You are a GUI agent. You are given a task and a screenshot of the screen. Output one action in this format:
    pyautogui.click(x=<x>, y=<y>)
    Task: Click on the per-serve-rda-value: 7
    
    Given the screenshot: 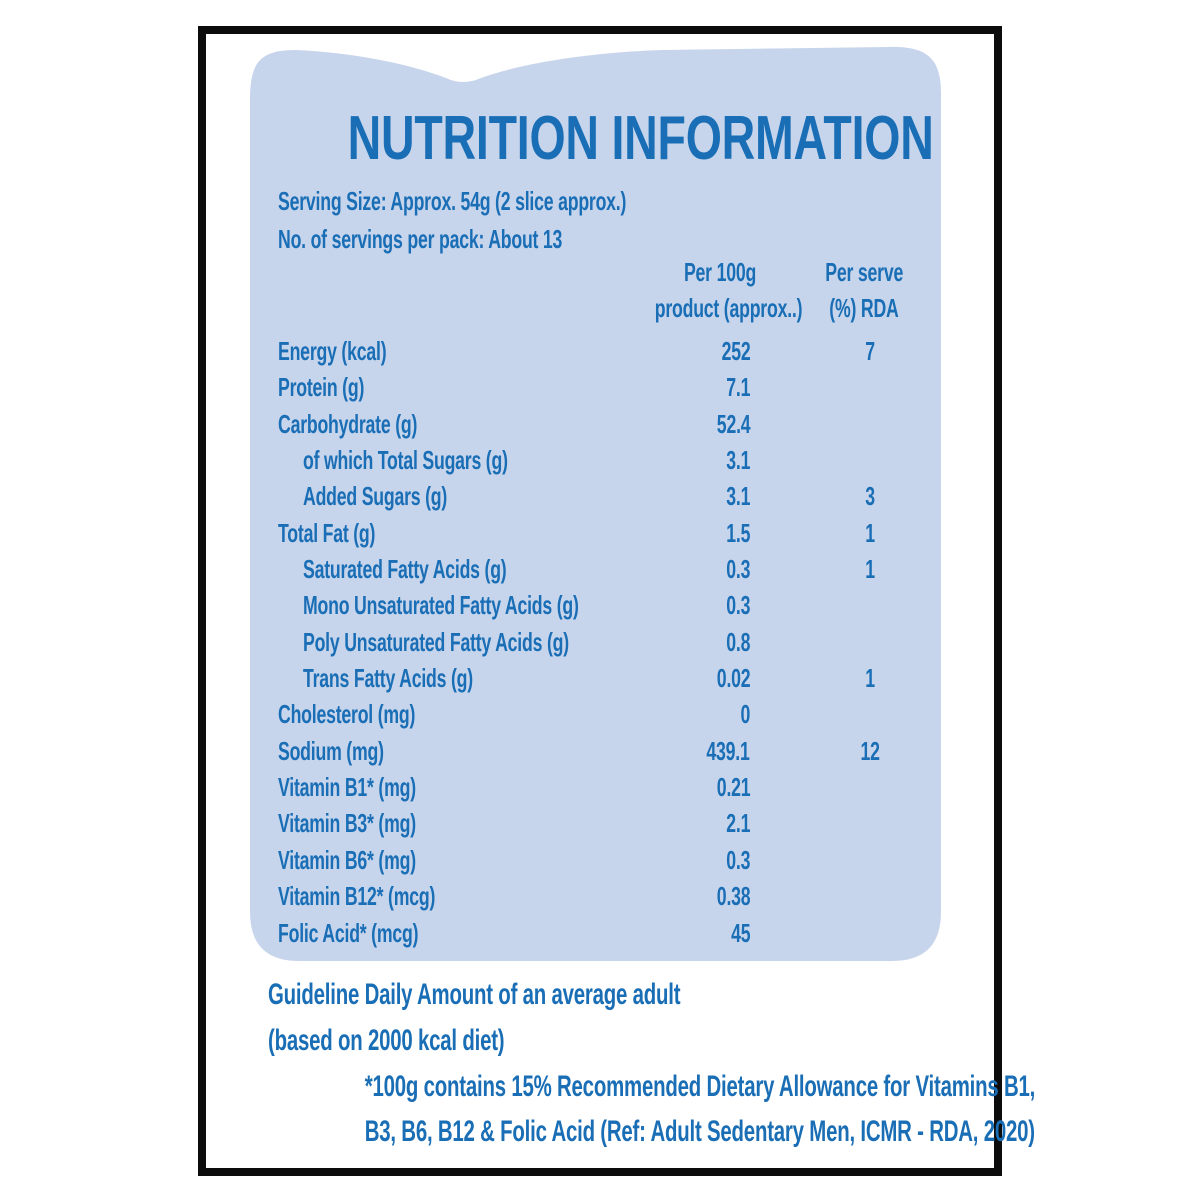 What is the action you would take?
    pyautogui.click(x=870, y=351)
    